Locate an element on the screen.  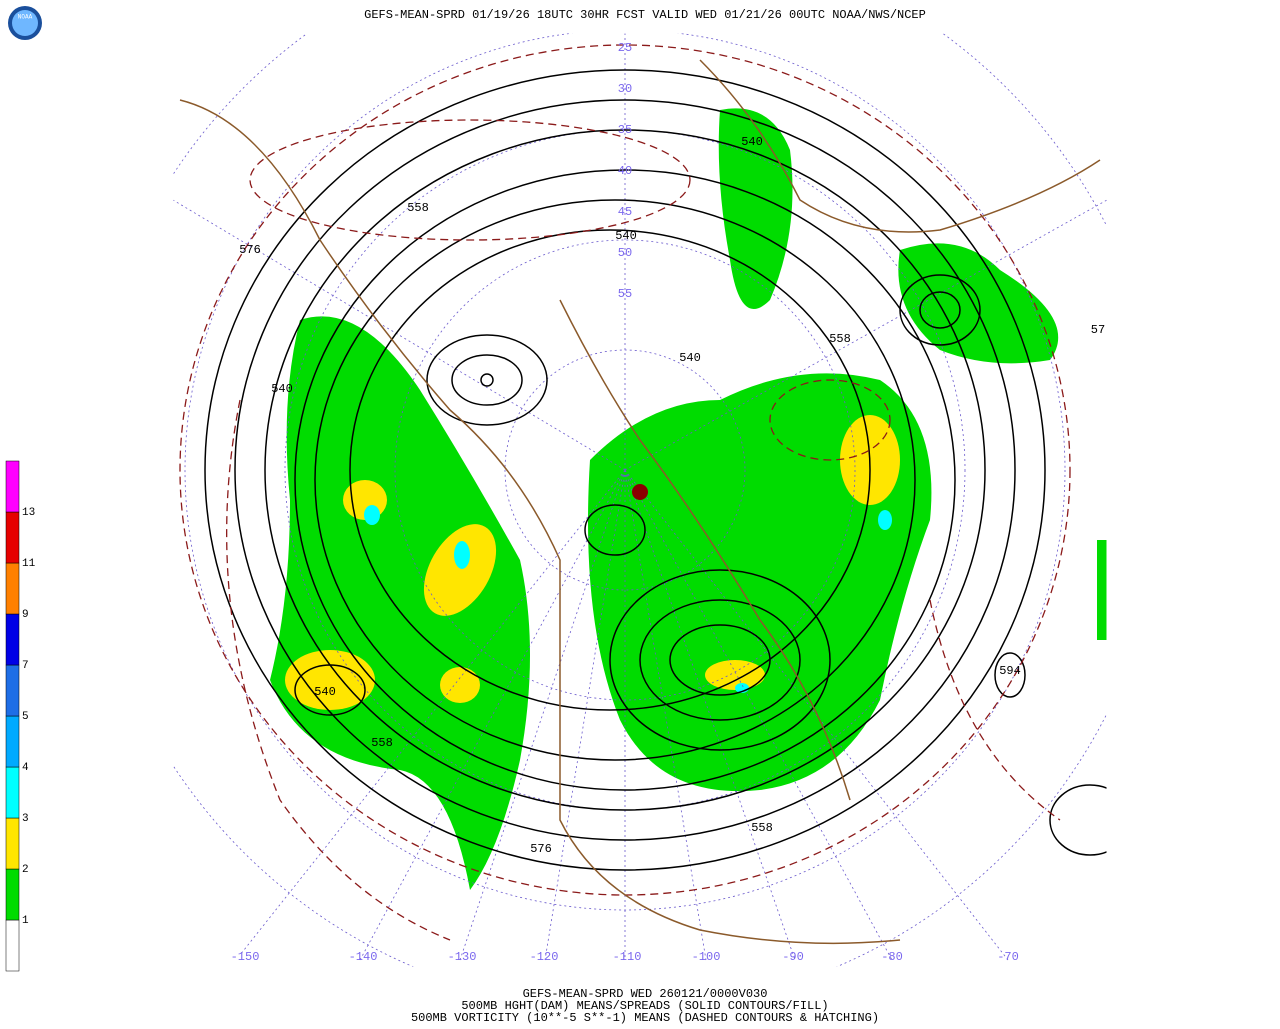
lat-label: 25 is located at coordinates (625, 48).